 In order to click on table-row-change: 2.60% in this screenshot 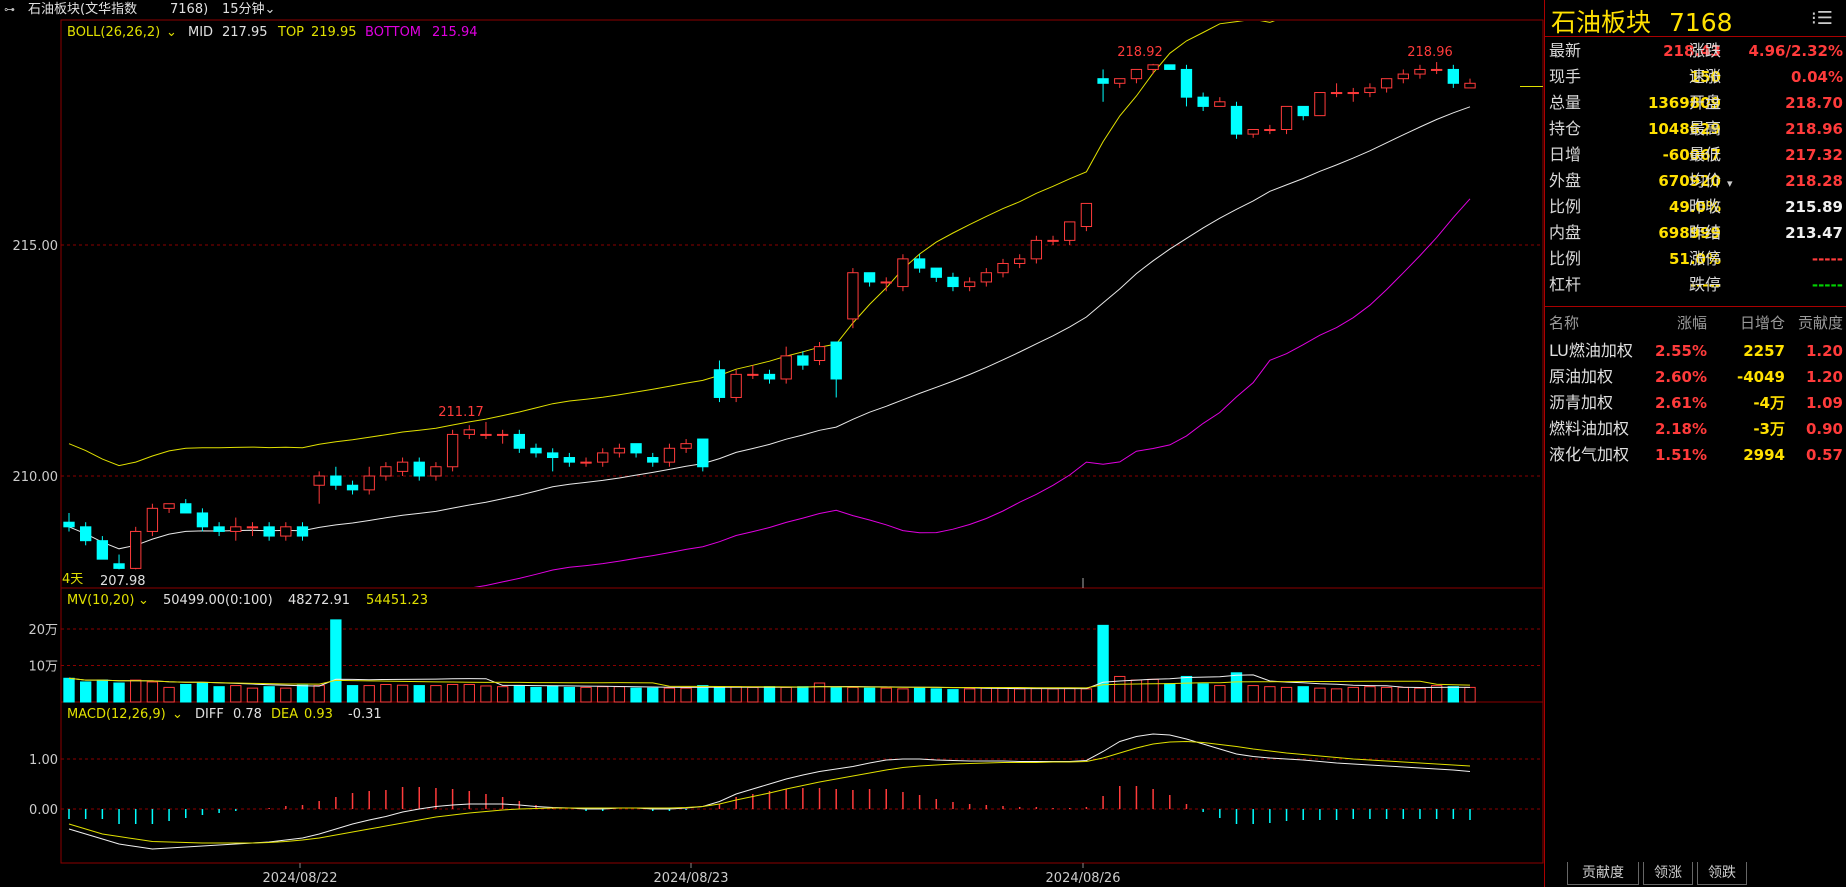, I will do `click(1680, 377)`.